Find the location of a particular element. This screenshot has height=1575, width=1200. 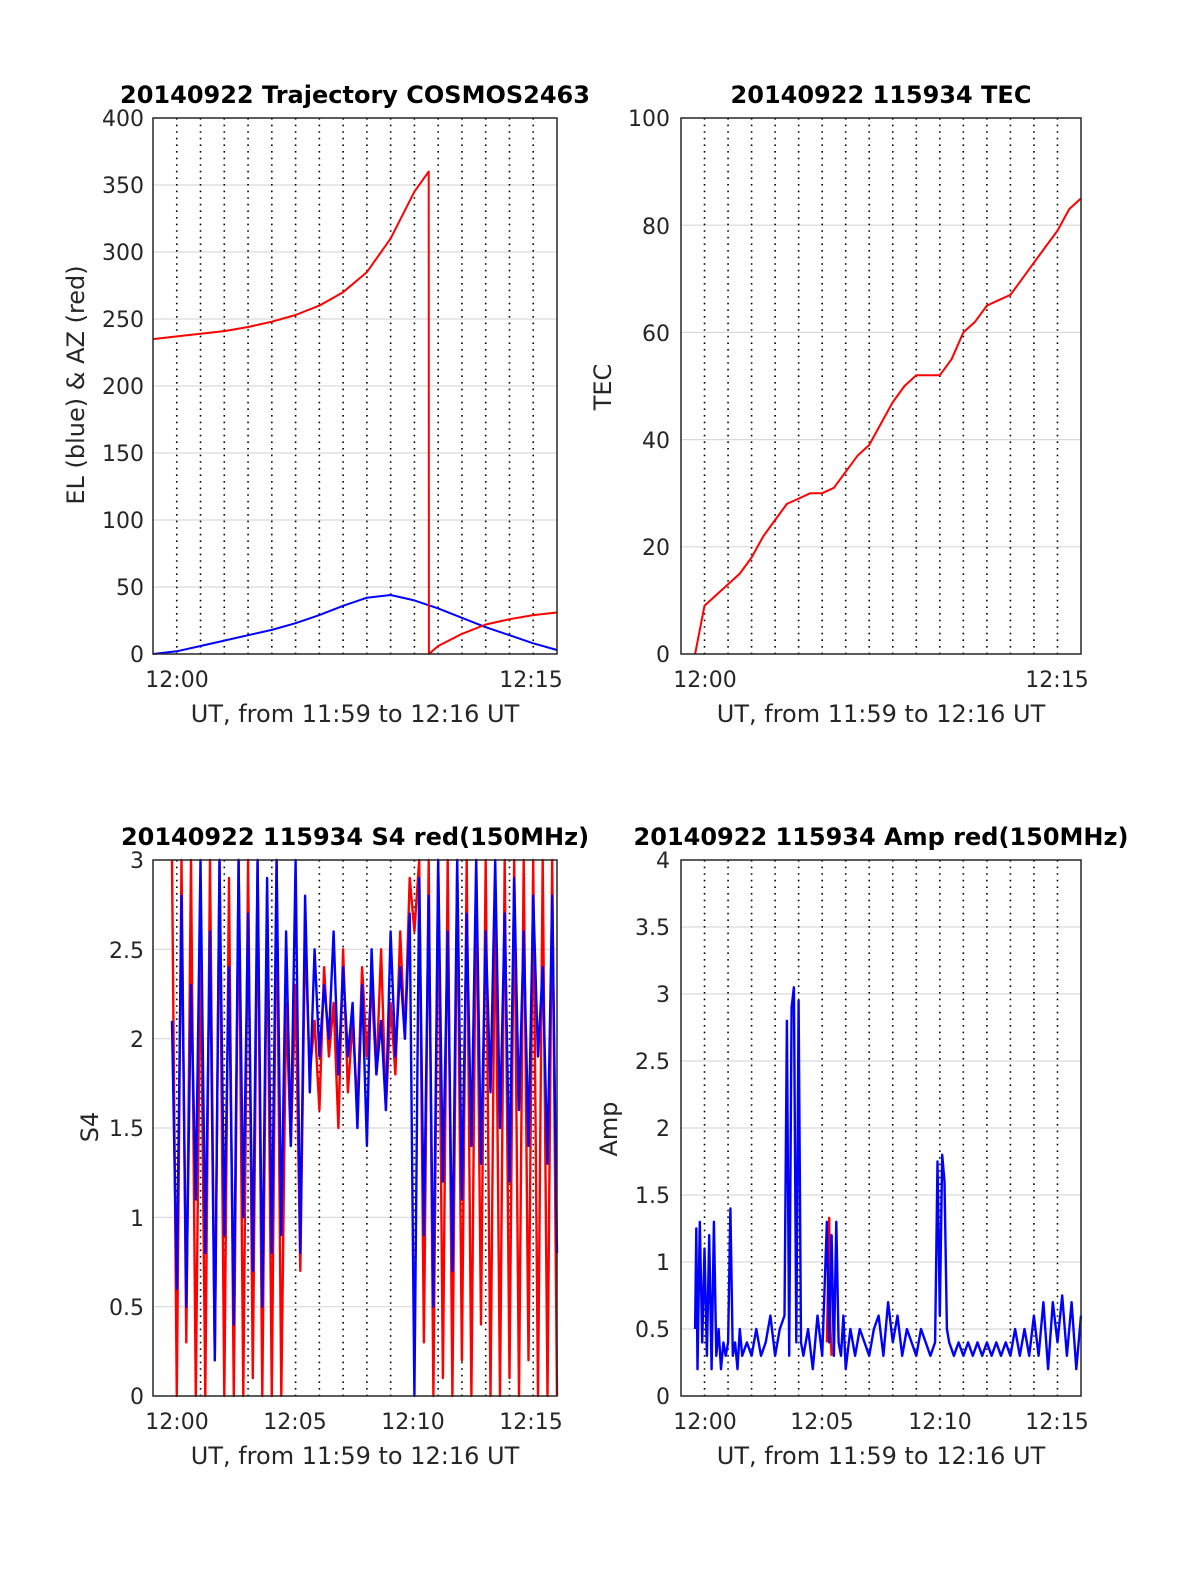

trajectory-series is located at coordinates (355, 412).